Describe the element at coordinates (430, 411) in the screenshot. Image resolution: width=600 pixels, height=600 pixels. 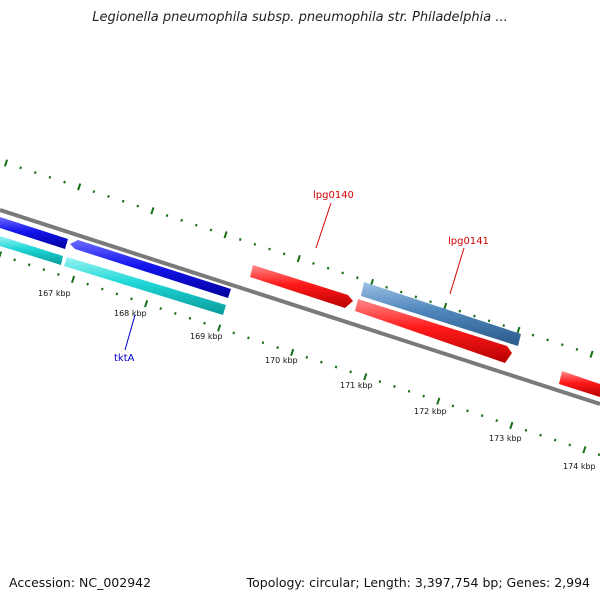
I see `kbp-label: 172 kbp` at that location.